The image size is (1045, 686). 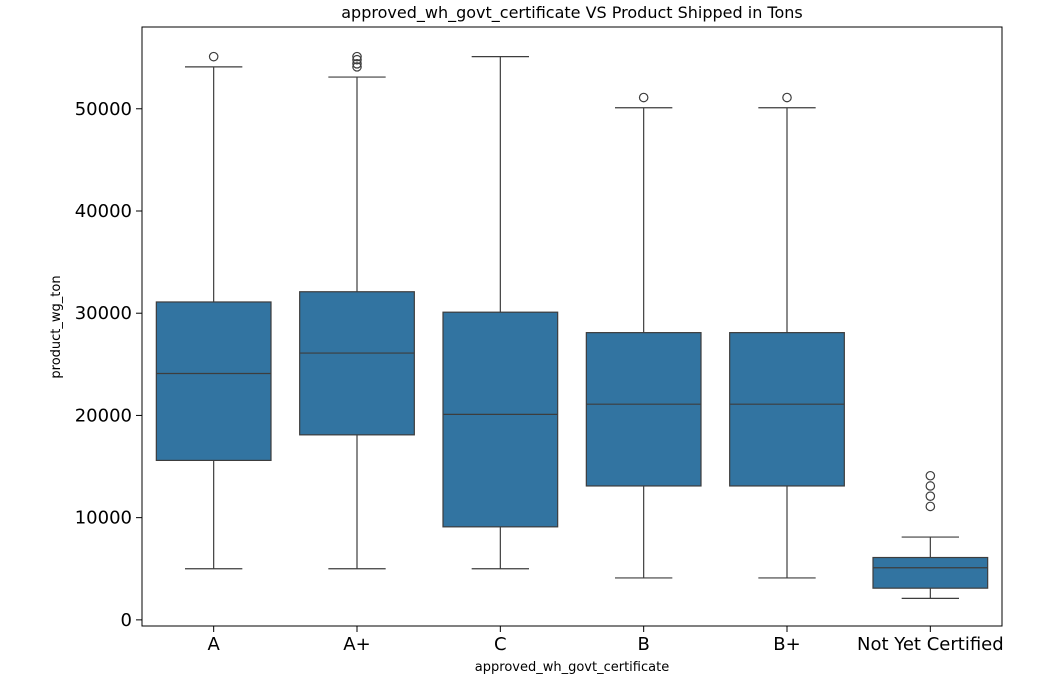 I want to click on y-tick-label: 0, so click(x=126, y=620).